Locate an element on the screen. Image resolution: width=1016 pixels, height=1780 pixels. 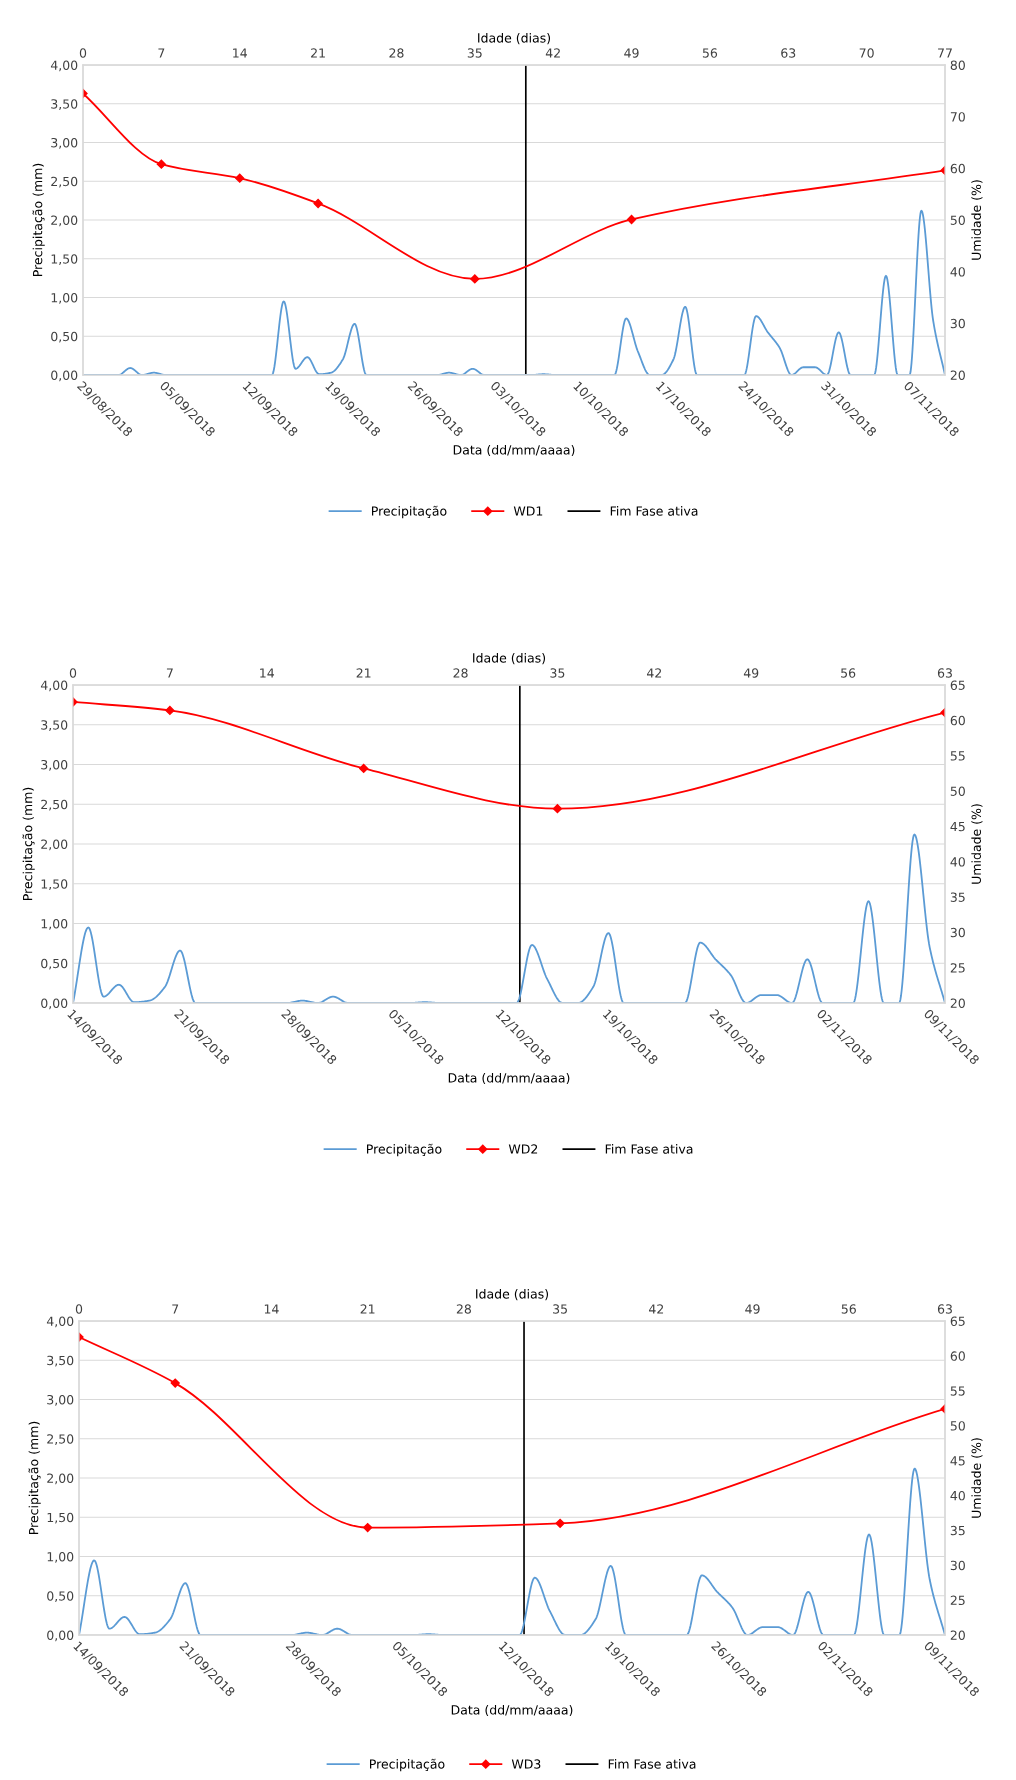
legend-label: WD3 is located at coordinates (526, 1764).